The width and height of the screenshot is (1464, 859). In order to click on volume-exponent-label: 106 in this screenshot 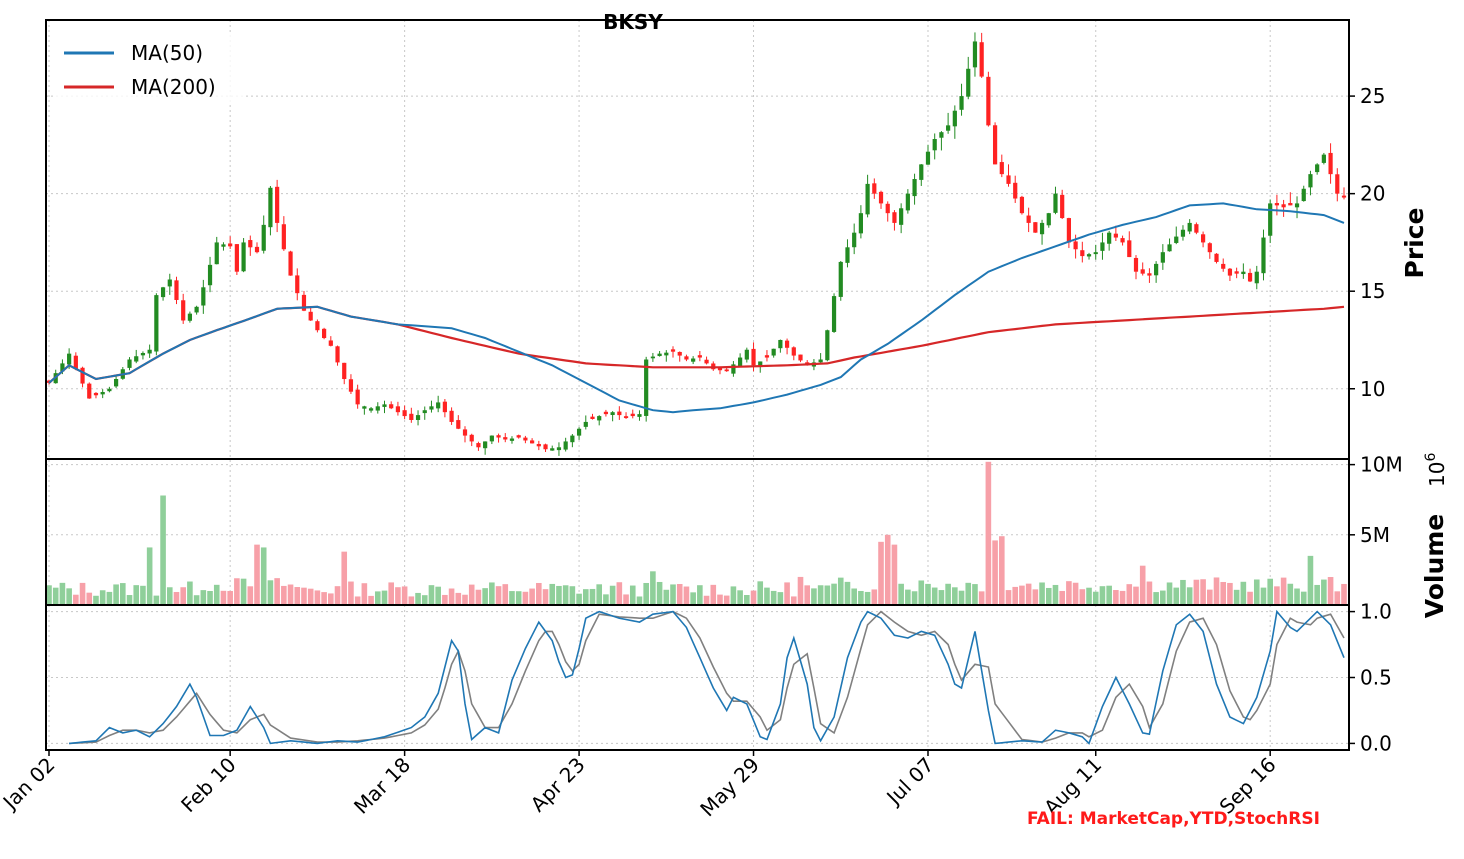, I will do `click(1436, 470)`.